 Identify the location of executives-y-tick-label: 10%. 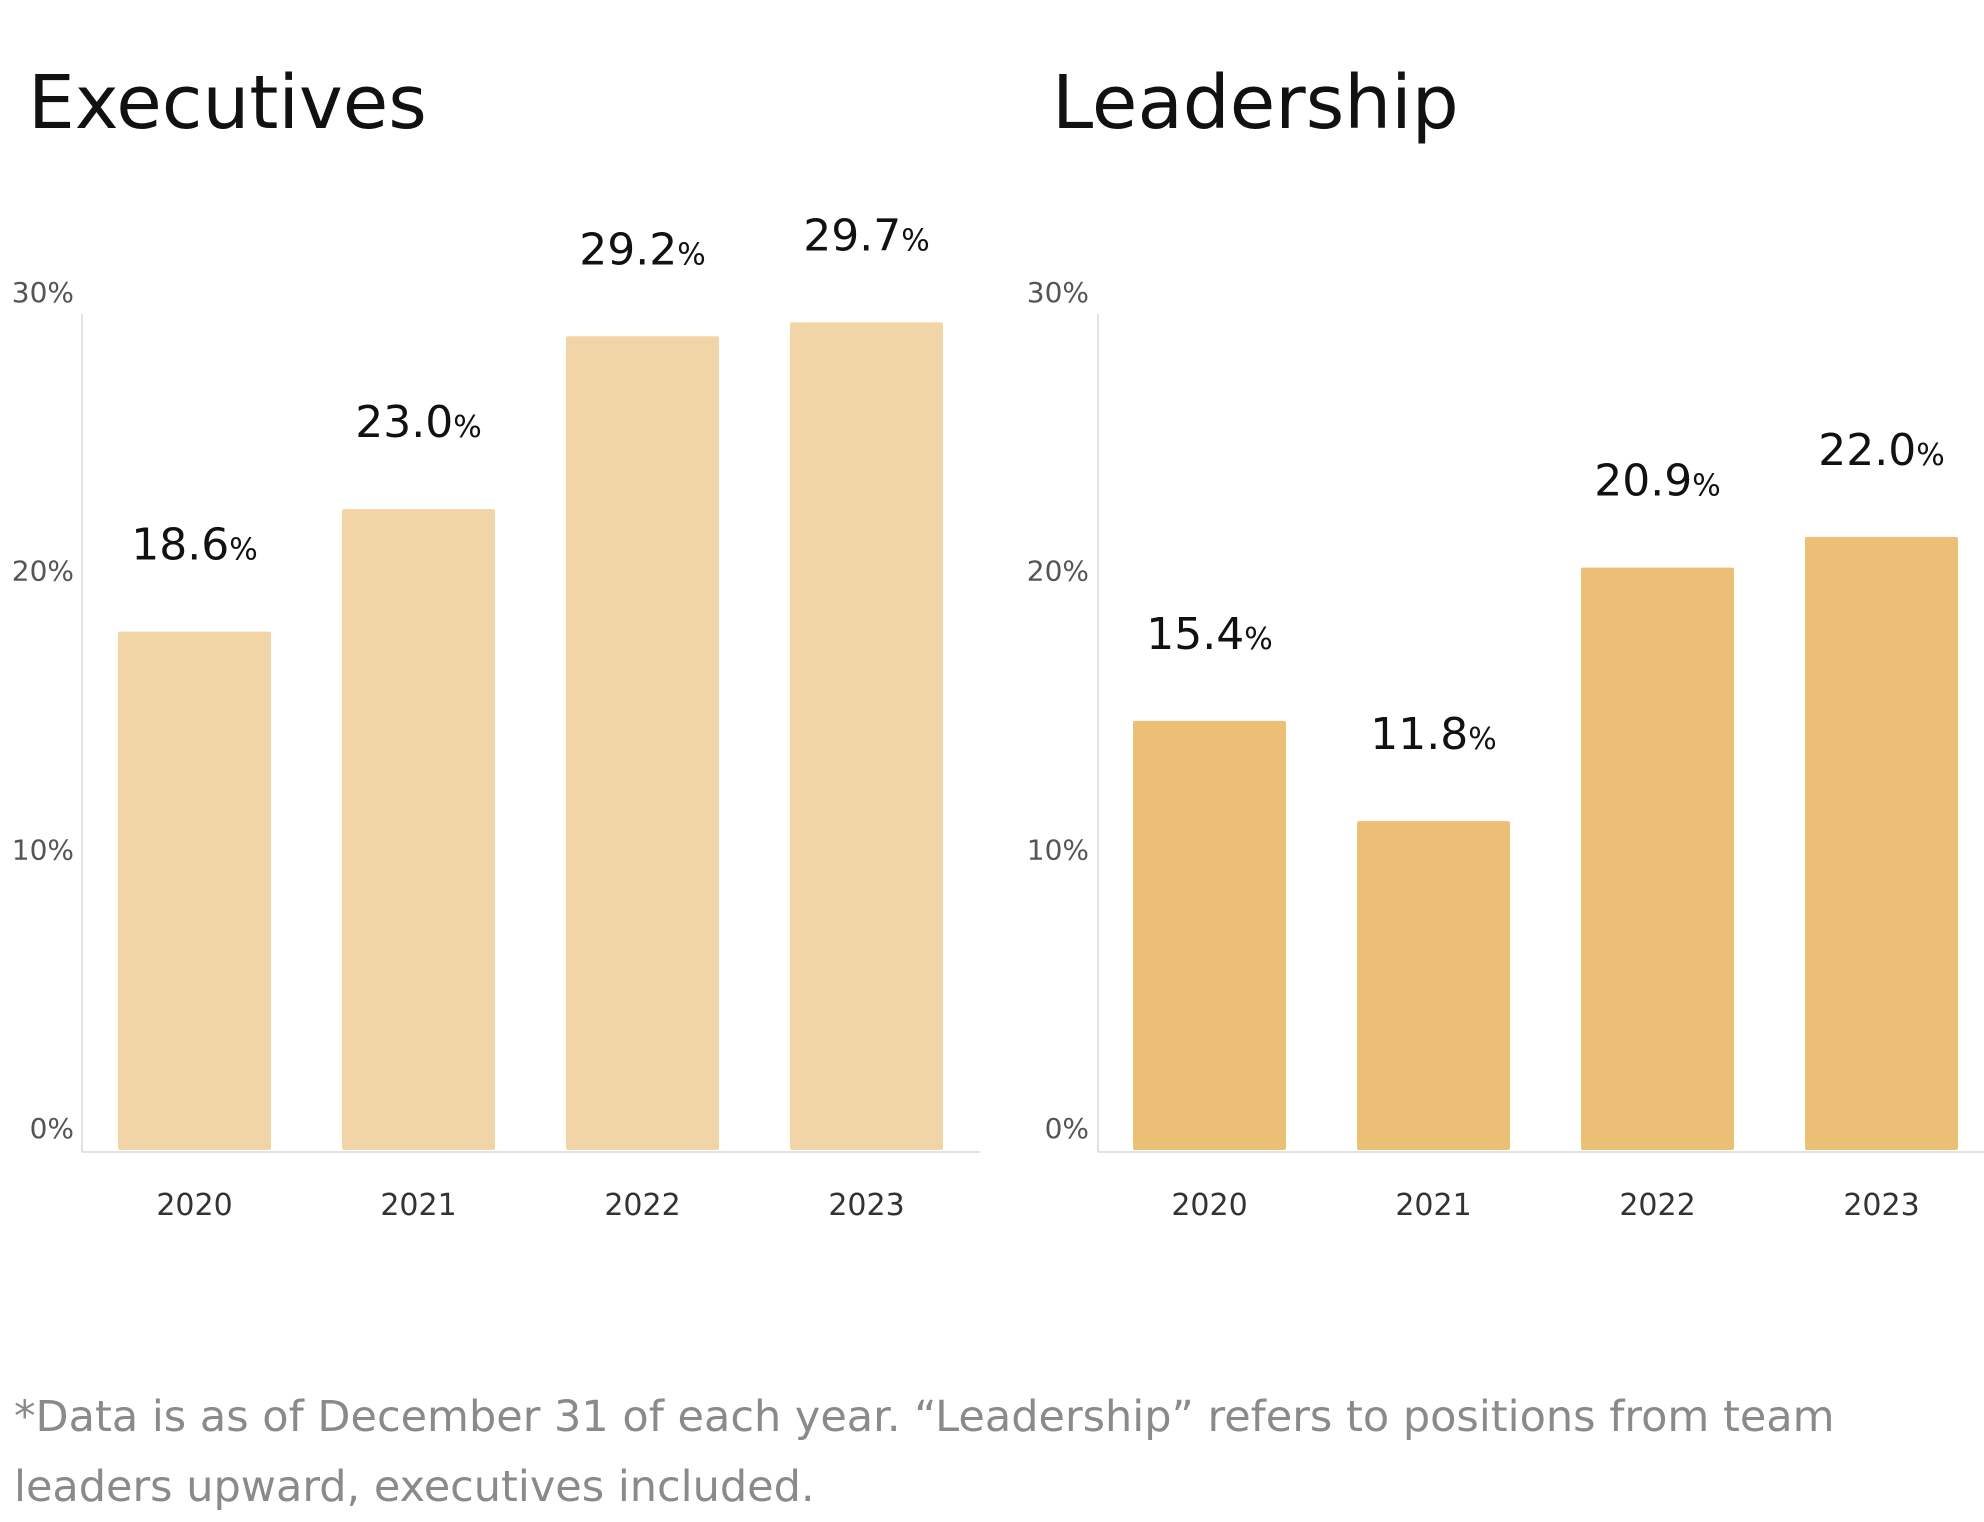
(43, 849).